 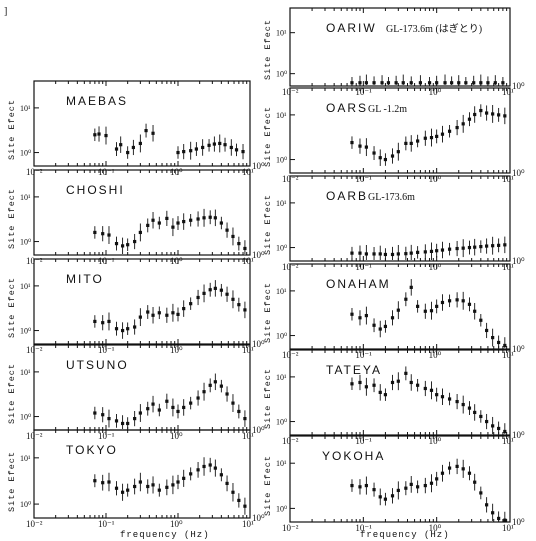 I want to click on x-tick-label: 10¹, so click(x=248, y=172).